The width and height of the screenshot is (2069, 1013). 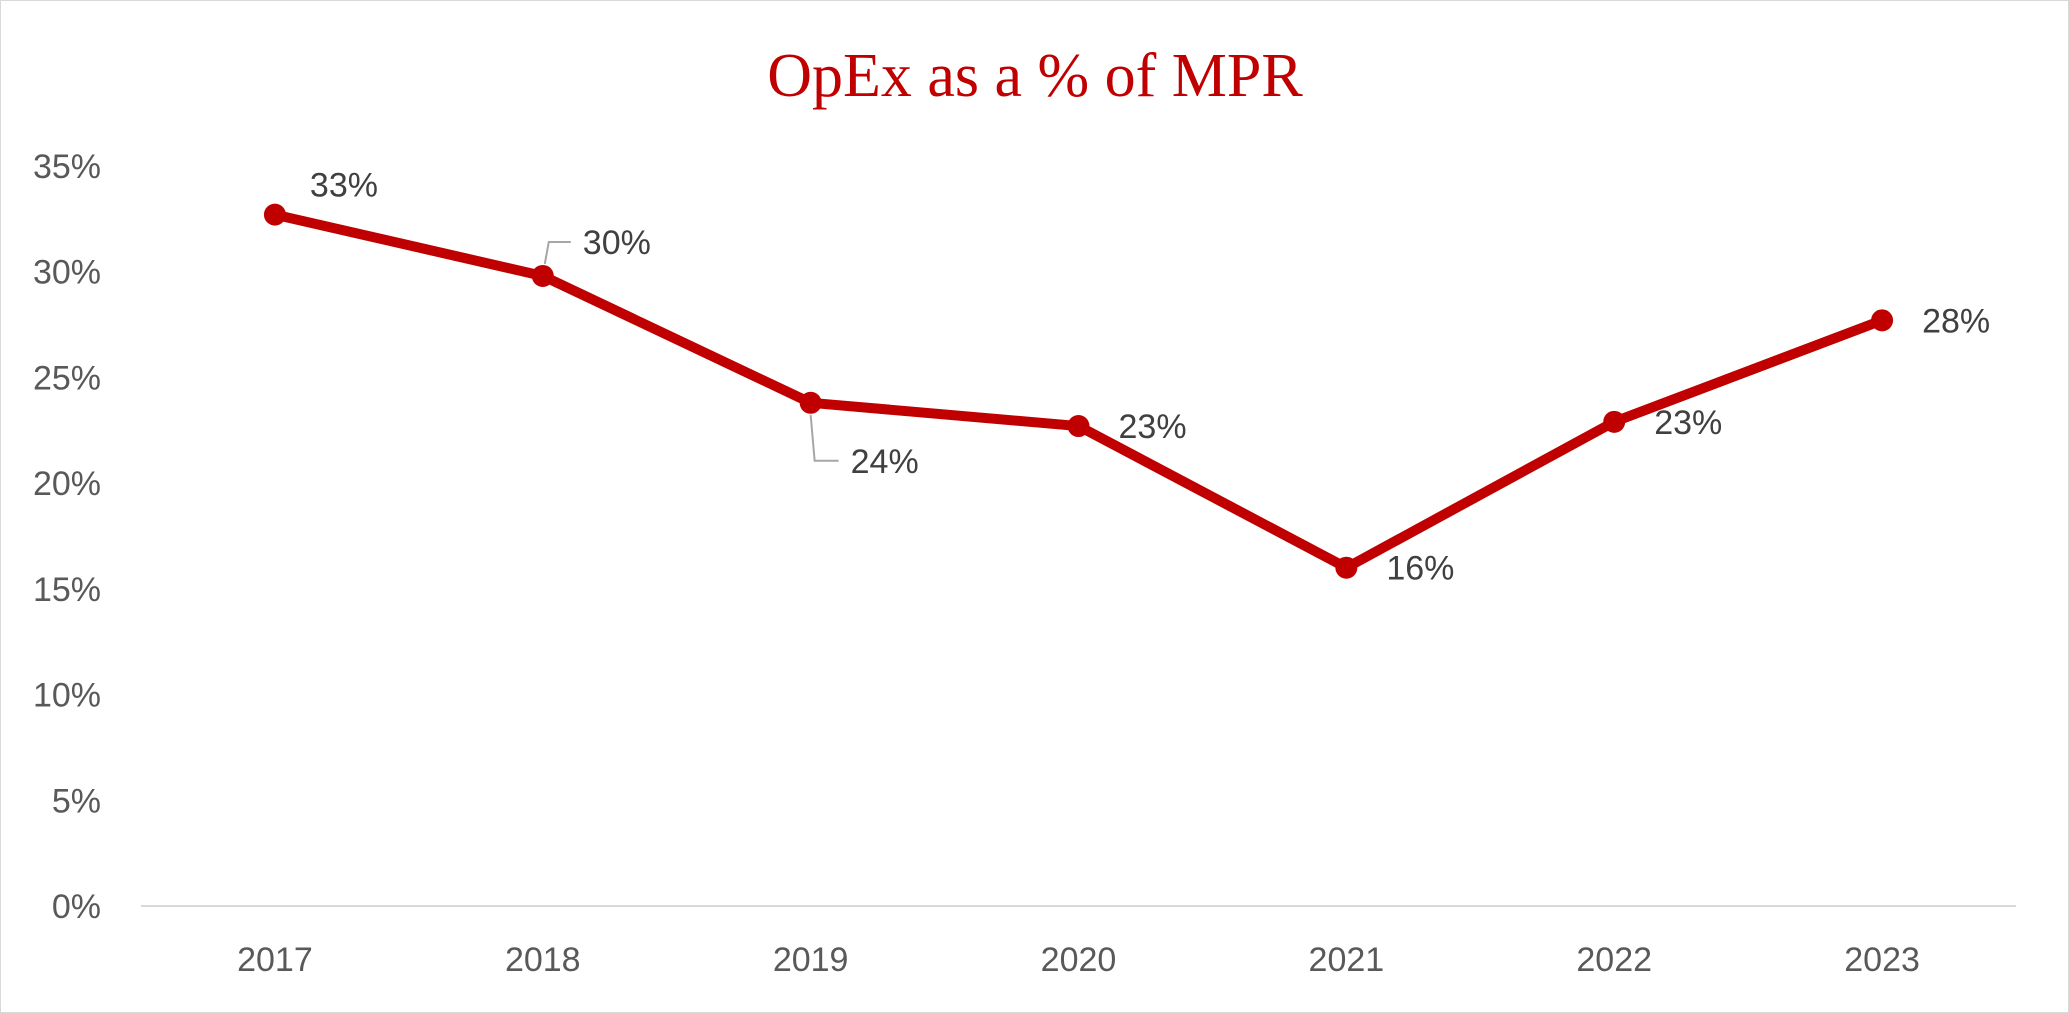 I want to click on data-label: 24%, so click(x=885, y=462).